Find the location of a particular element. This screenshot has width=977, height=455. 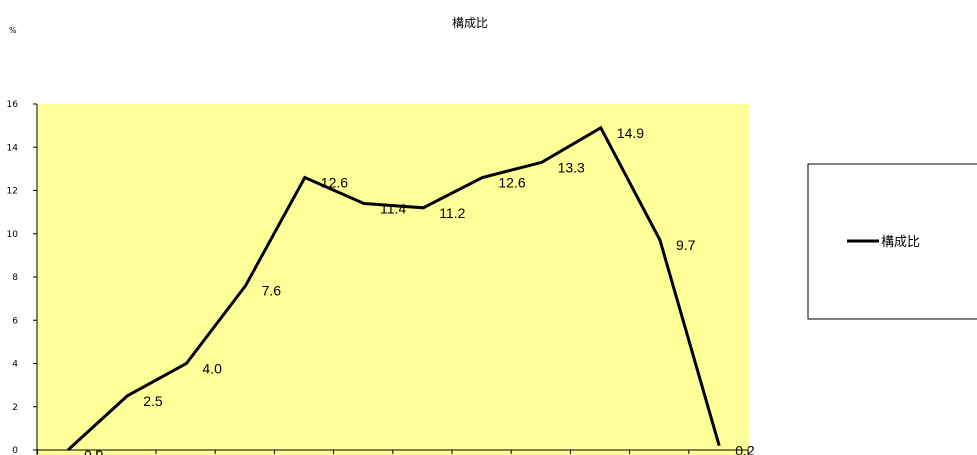

data-label: 2.5 is located at coordinates (153, 401).